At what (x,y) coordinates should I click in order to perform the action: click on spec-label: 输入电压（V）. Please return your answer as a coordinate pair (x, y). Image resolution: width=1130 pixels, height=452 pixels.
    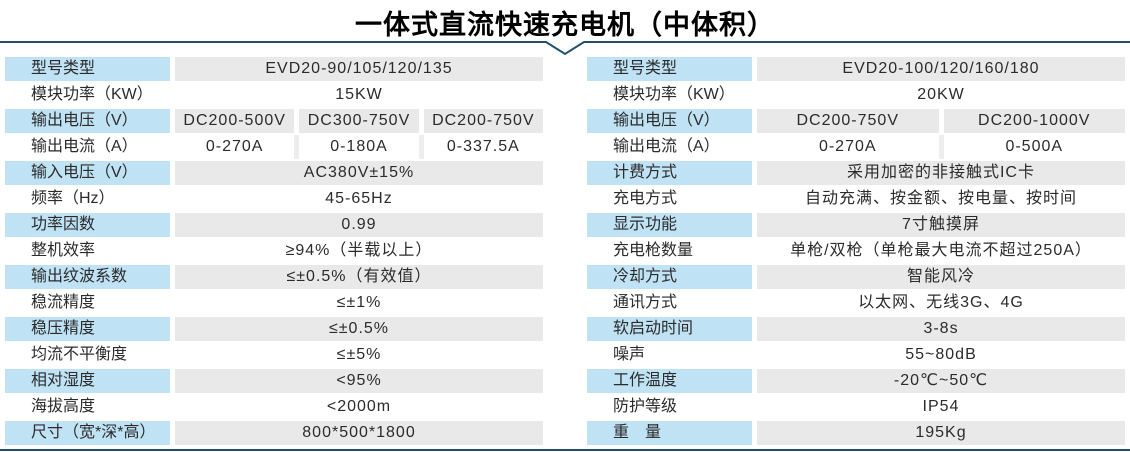
    Looking at the image, I should click on (87, 173).